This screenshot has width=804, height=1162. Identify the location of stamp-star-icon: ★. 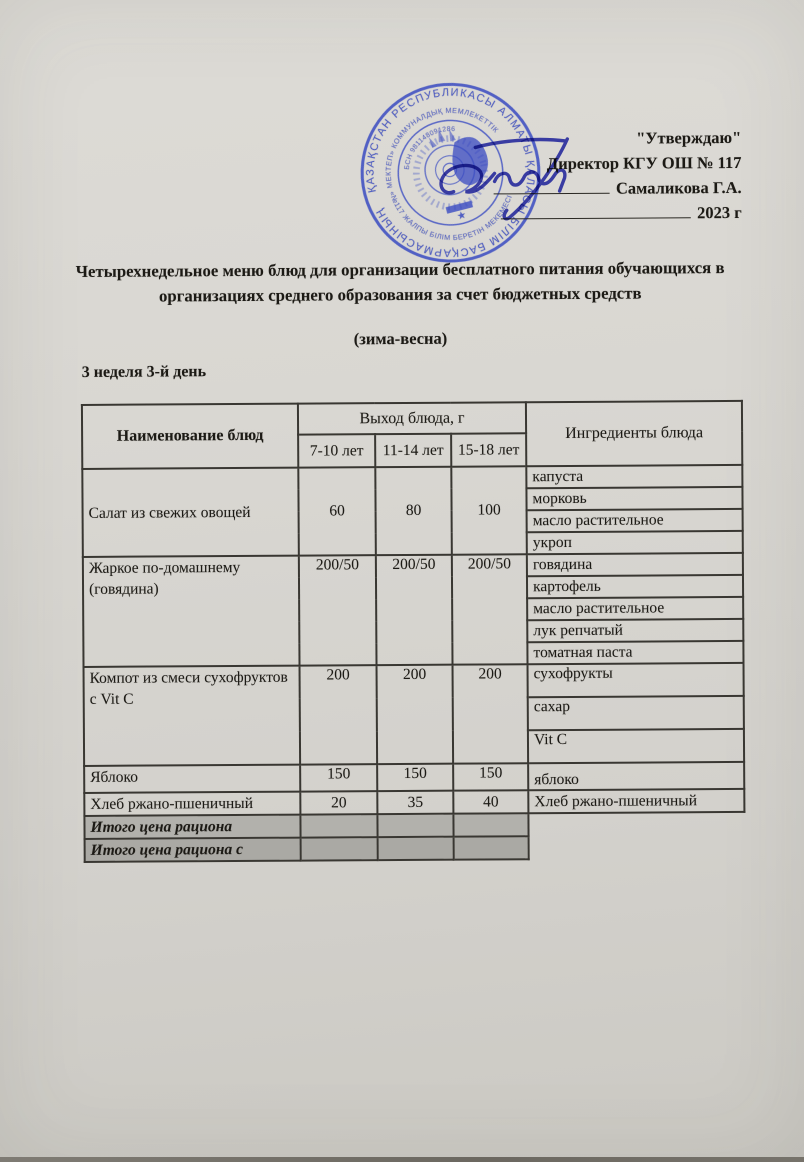
(462, 216).